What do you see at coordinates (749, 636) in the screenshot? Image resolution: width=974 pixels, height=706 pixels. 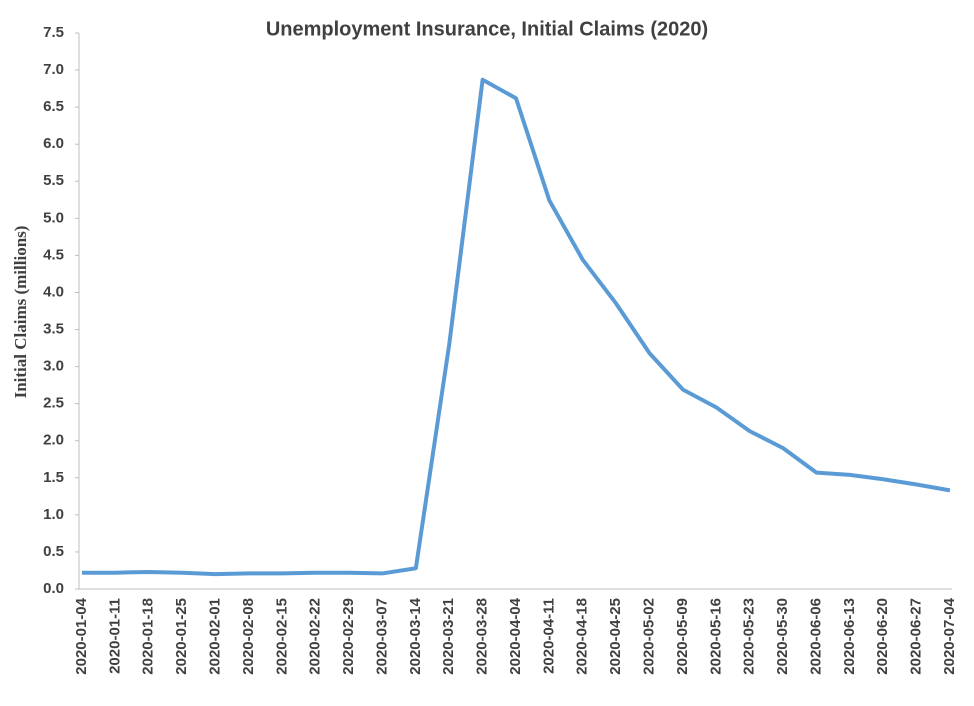 I see `x-tick-label: 2020-05-23` at bounding box center [749, 636].